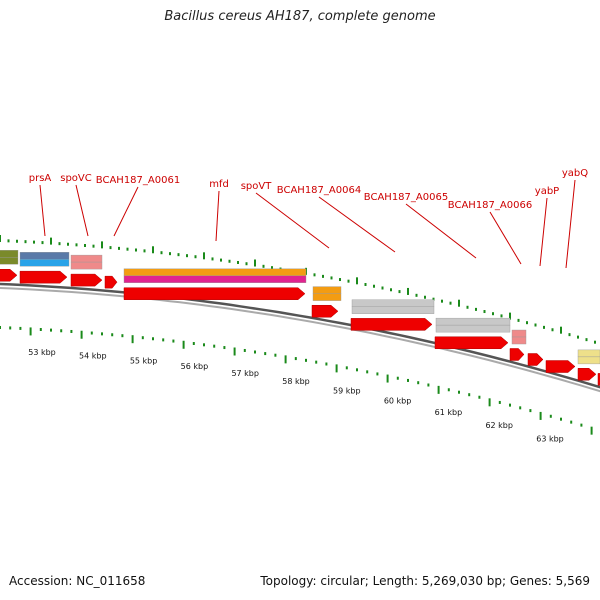 This screenshot has width=600, height=600. I want to click on gene-label: yabQ, so click(575, 173).